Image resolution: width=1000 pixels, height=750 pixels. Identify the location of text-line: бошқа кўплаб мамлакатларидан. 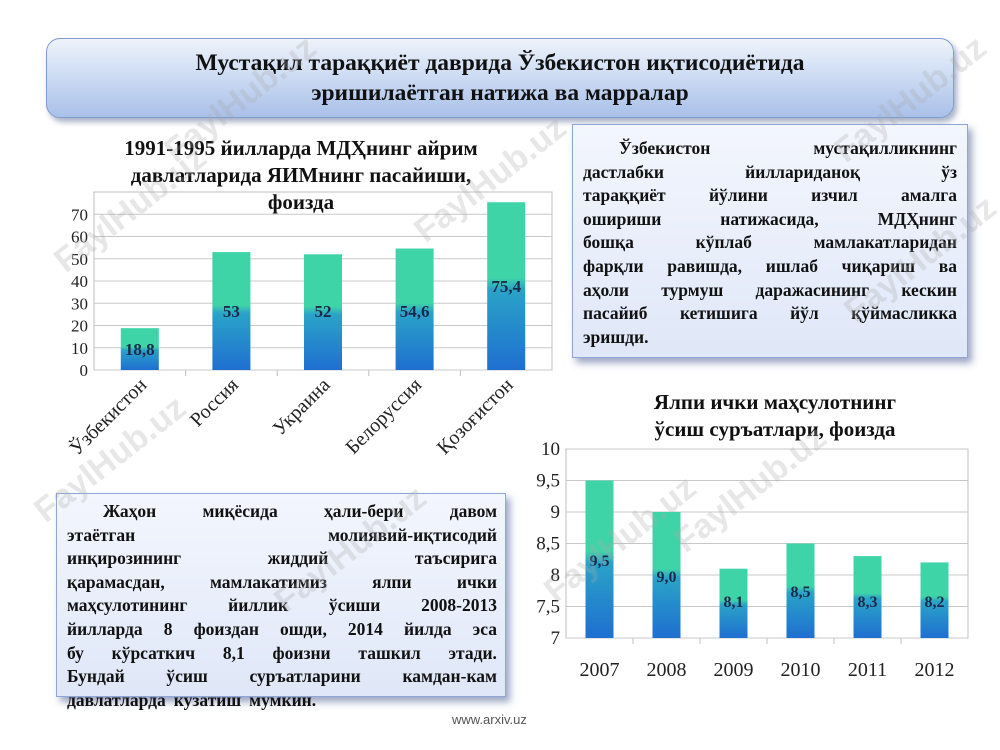
(770, 243).